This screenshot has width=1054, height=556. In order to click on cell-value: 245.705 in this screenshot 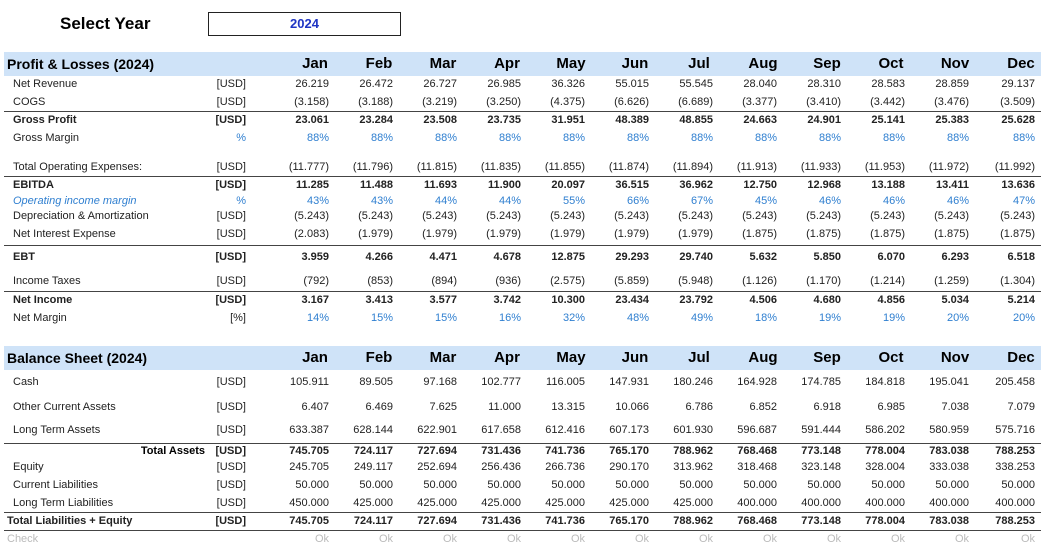, I will do `click(309, 467)`.